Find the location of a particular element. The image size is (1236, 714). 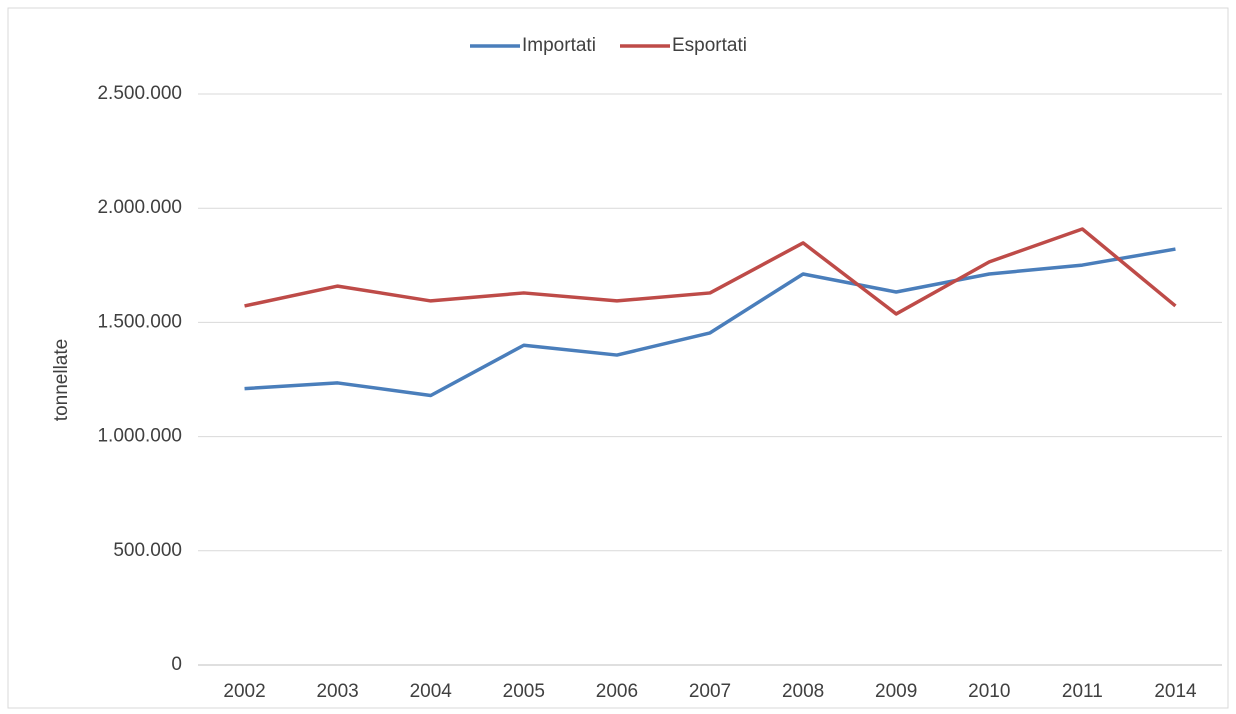

legend-label: Esportati is located at coordinates (709, 45).